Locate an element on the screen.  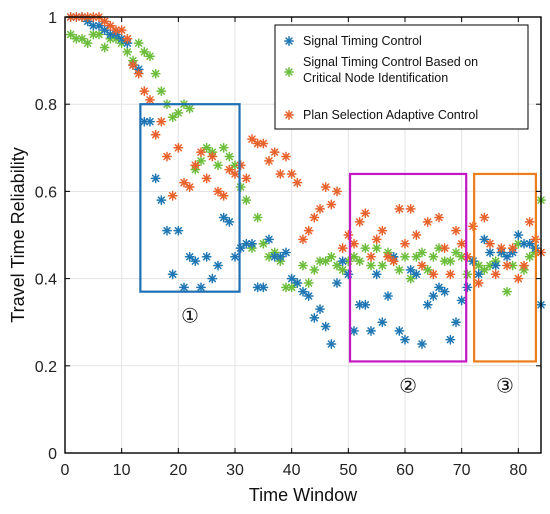
legend-label-line: Plan Selection Adaptive Control is located at coordinates (390, 115).